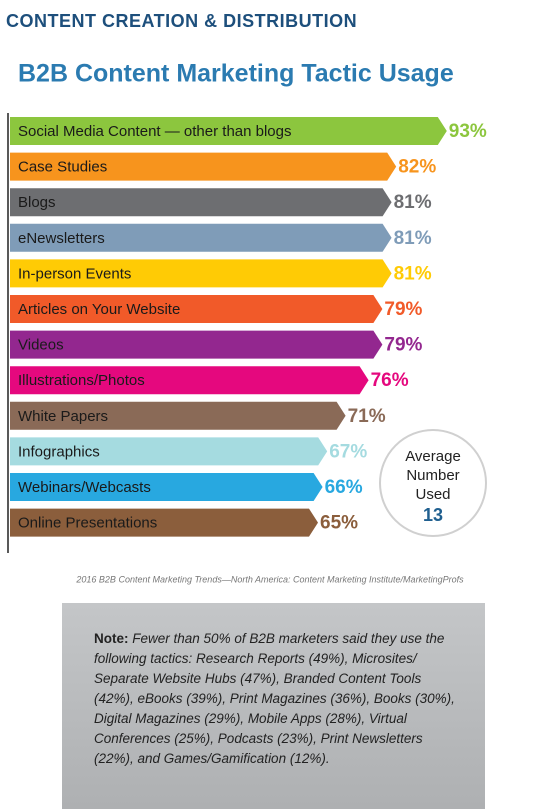 The width and height of the screenshot is (548, 809). I want to click on category-label: eNewsletters, so click(61, 238).